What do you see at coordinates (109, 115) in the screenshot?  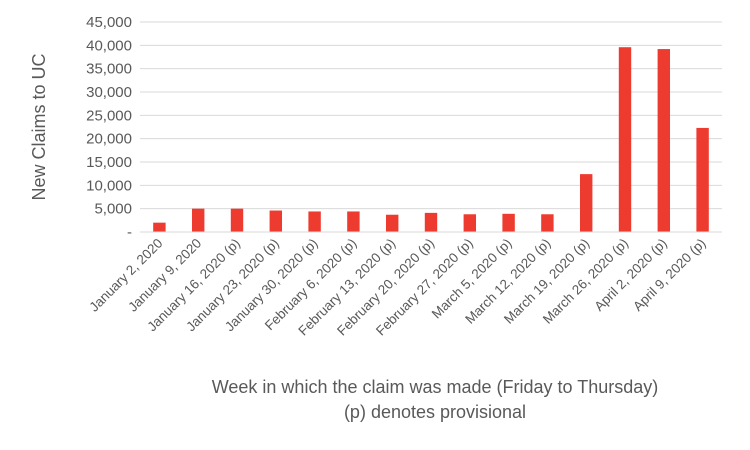 I see `y-tick-label: 25,000` at bounding box center [109, 115].